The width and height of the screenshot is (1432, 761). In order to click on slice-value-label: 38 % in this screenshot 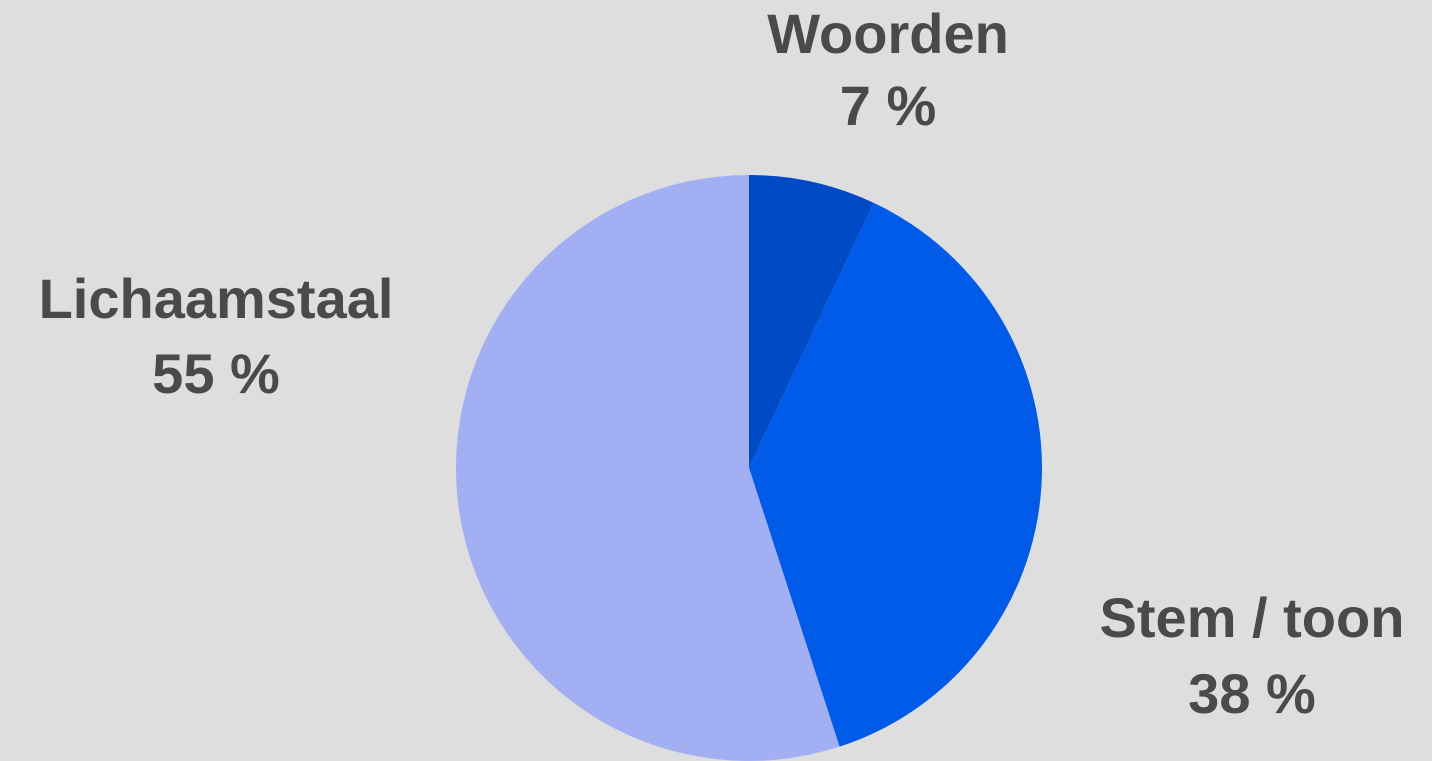, I will do `click(1252, 693)`.